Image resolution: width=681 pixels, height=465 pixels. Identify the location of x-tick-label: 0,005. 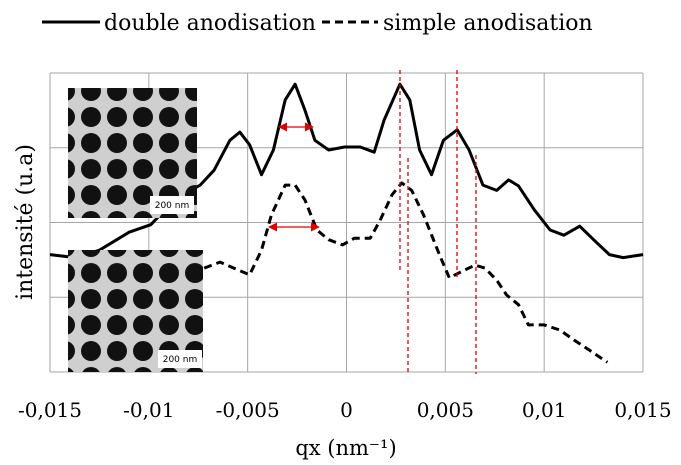
(445, 410).